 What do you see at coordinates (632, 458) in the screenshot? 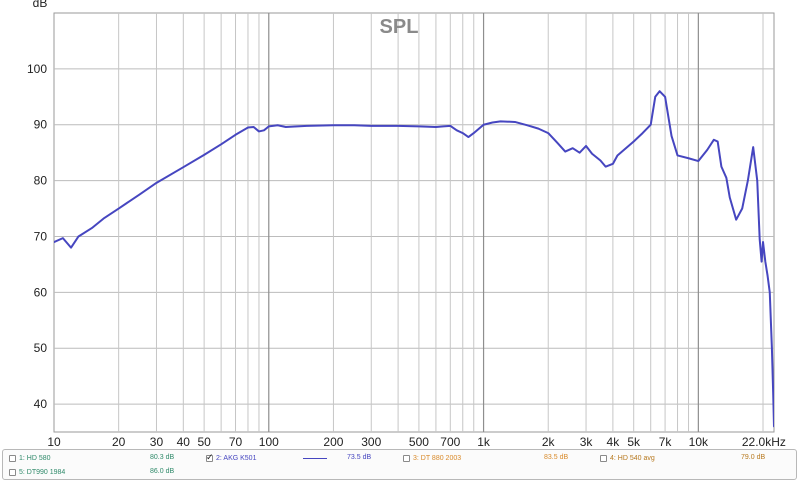
I see `legend-label-hd540: 4: HD 540 avg` at bounding box center [632, 458].